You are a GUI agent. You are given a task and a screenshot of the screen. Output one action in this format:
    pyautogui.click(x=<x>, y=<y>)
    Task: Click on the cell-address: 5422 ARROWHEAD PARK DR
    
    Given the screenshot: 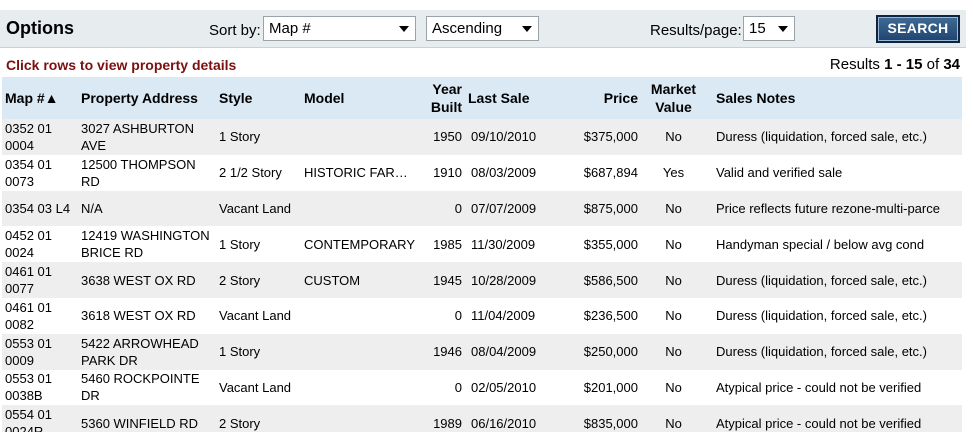 What is the action you would take?
    pyautogui.click(x=140, y=351)
    